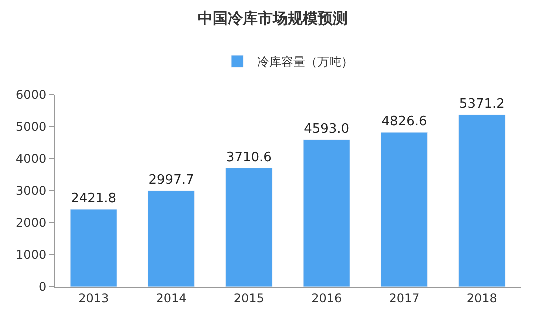 The width and height of the screenshot is (546, 322). Describe the element at coordinates (306, 62) in the screenshot. I see `legend-label: 冷库容量（万吨）` at that location.